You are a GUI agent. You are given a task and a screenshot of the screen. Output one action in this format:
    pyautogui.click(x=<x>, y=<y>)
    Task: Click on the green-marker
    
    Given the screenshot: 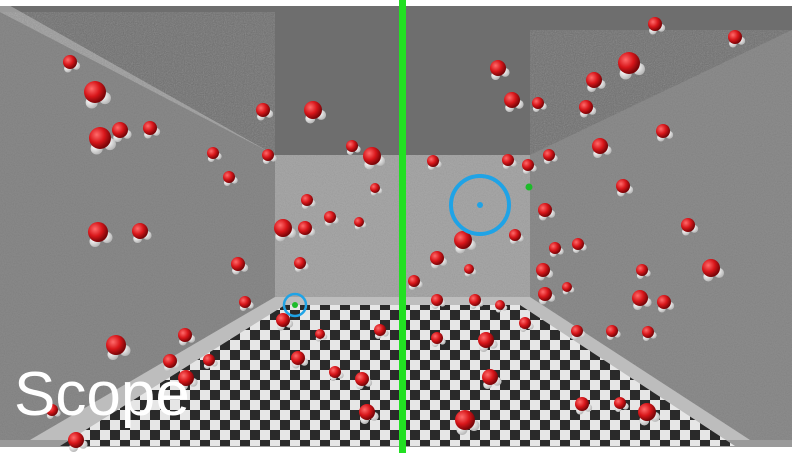 What is the action you would take?
    pyautogui.click(x=529, y=187)
    